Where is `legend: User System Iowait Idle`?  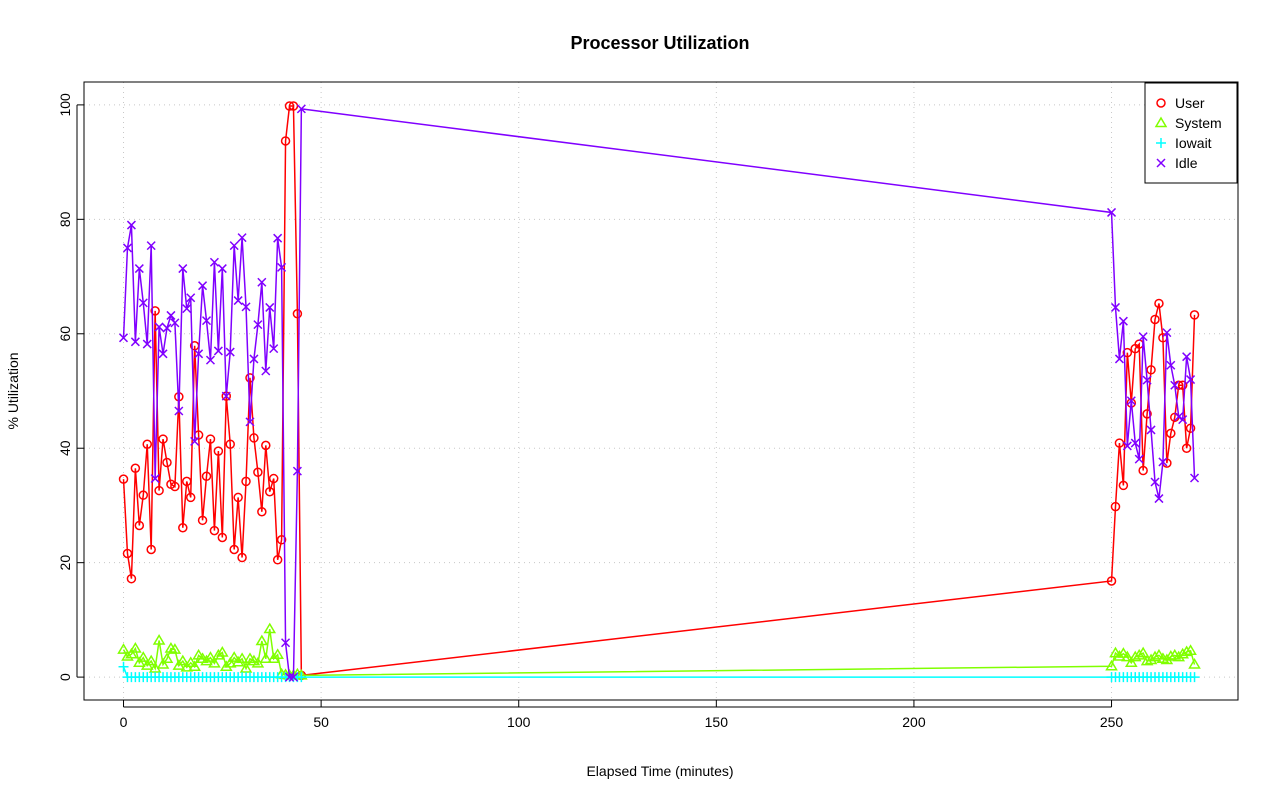 legend: User System Iowait Idle is located at coordinates (1191, 133).